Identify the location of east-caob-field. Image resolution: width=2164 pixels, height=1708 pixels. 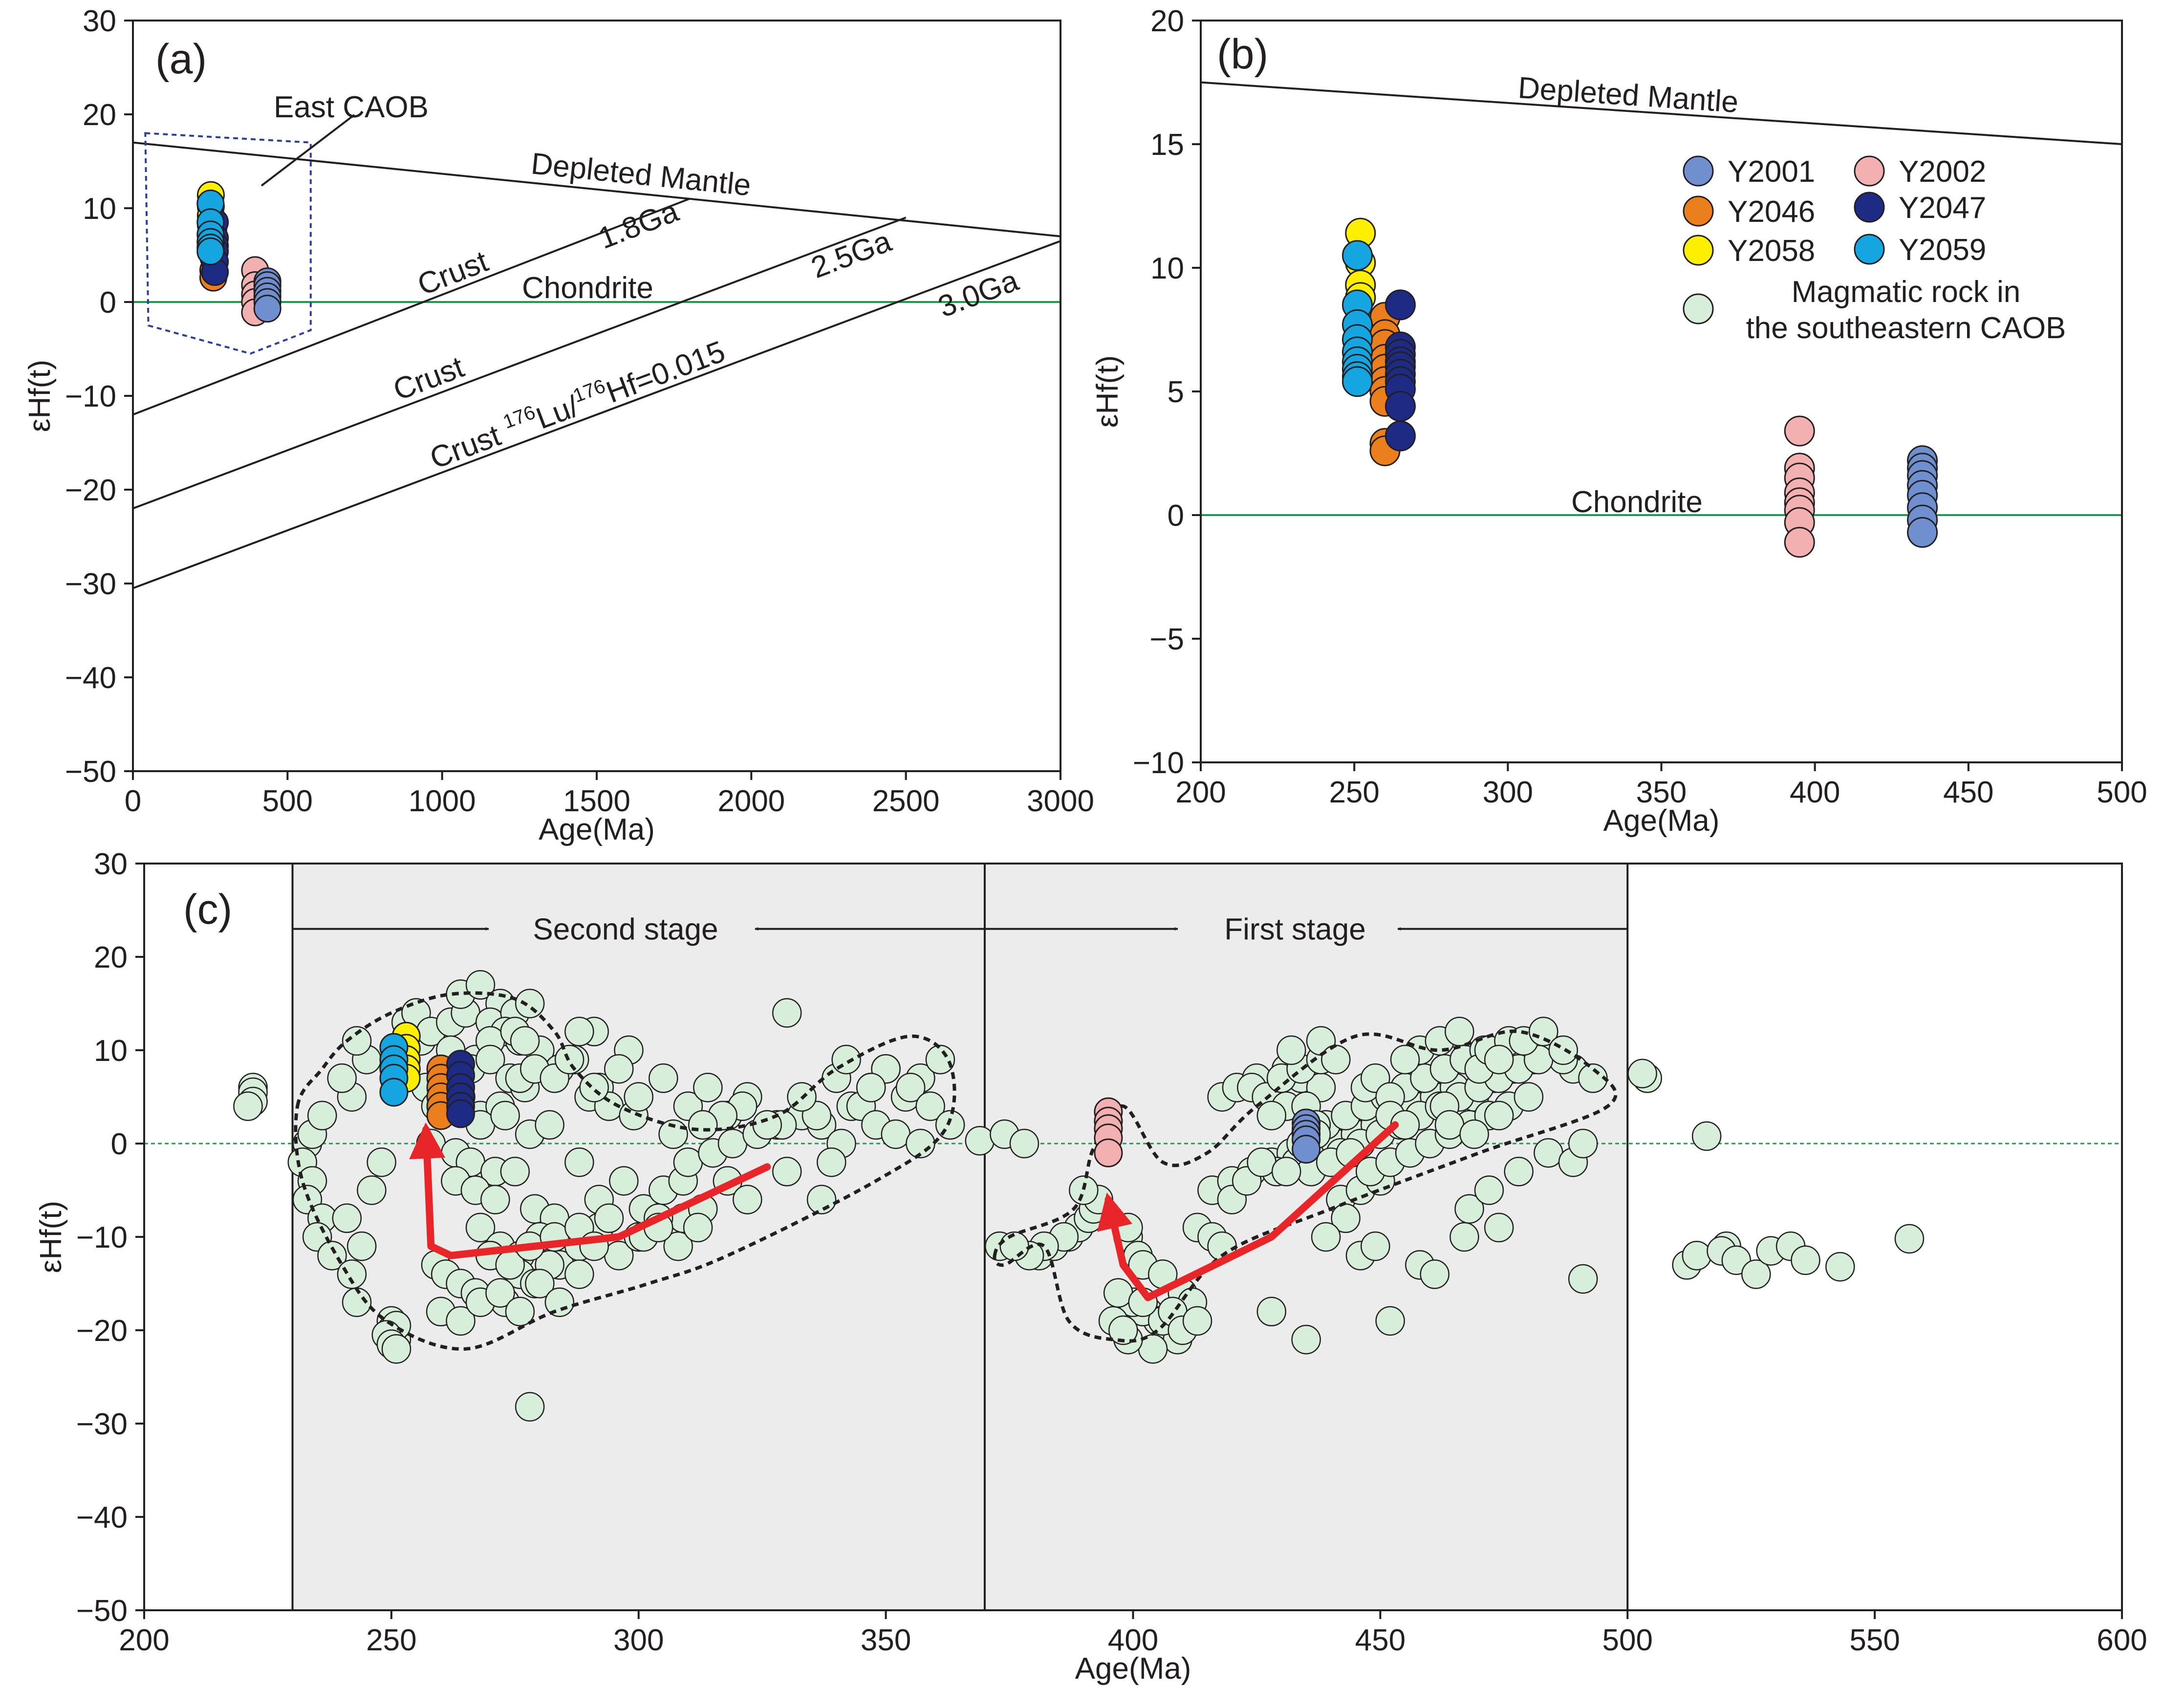
(228, 243).